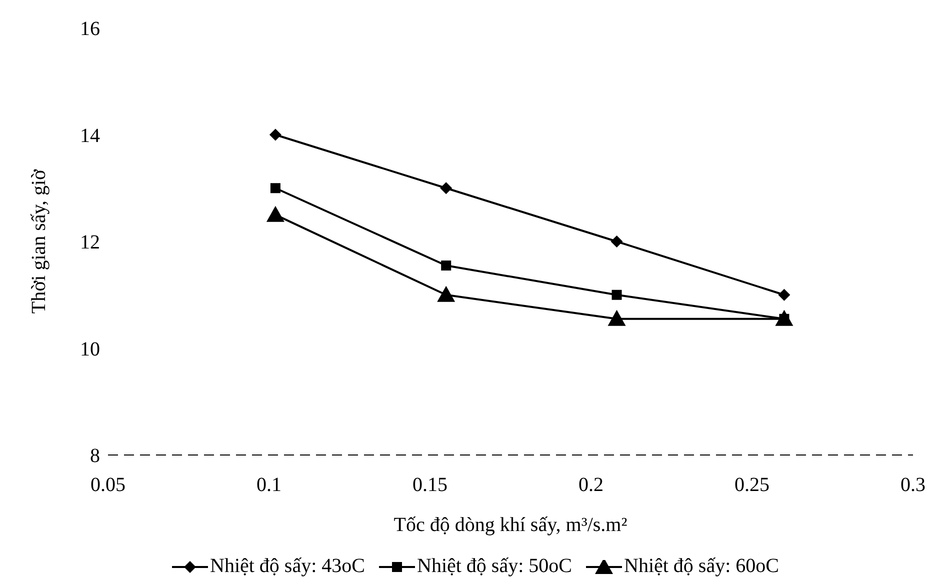 This screenshot has height=588, width=945. I want to click on y-tick-label: 12, so click(90, 243).